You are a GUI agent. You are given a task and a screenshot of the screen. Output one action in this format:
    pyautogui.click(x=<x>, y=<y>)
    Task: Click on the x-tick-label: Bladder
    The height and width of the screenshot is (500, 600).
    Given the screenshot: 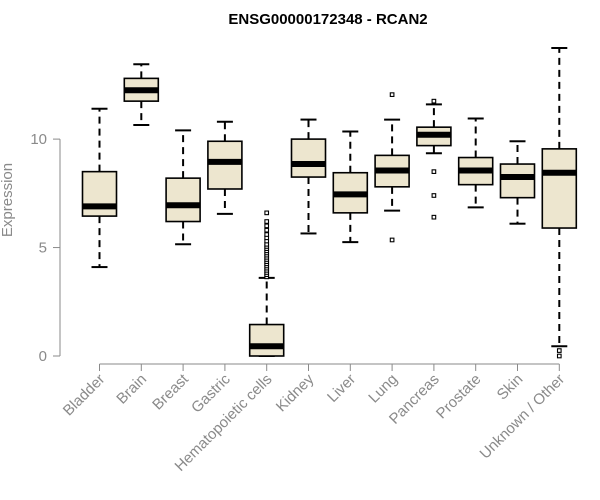 What is the action you would take?
    pyautogui.click(x=84, y=395)
    